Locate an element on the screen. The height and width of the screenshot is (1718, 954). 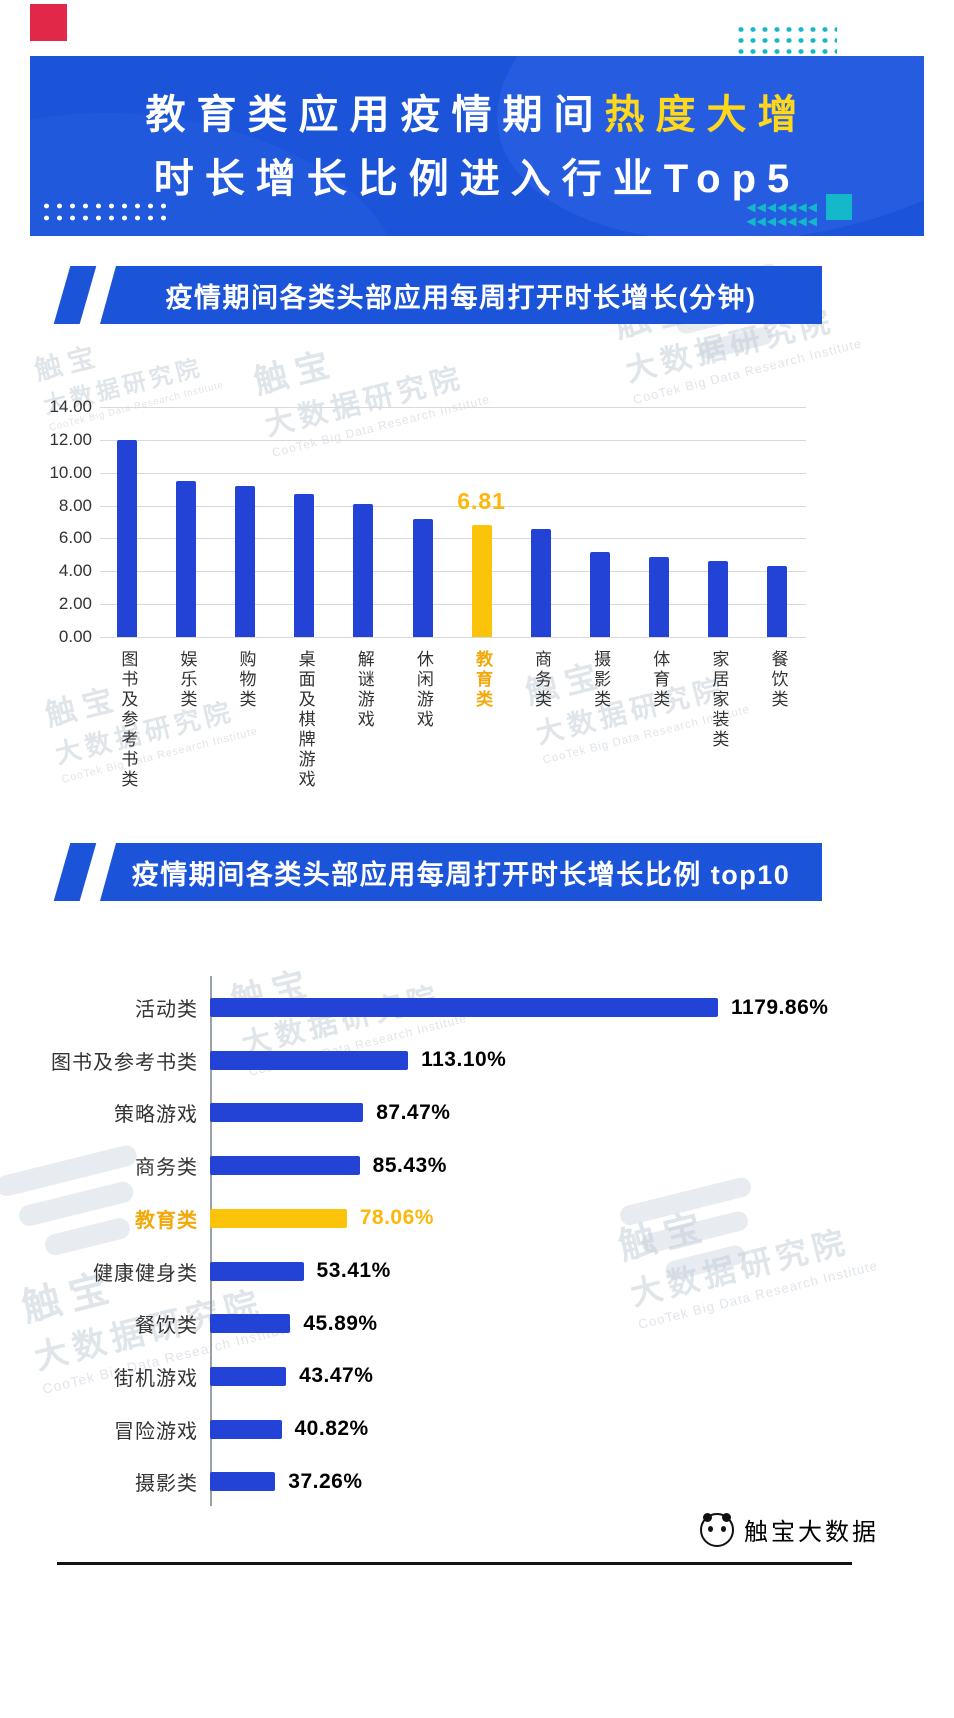
category-label: 家居家装类 is located at coordinates (718, 700).